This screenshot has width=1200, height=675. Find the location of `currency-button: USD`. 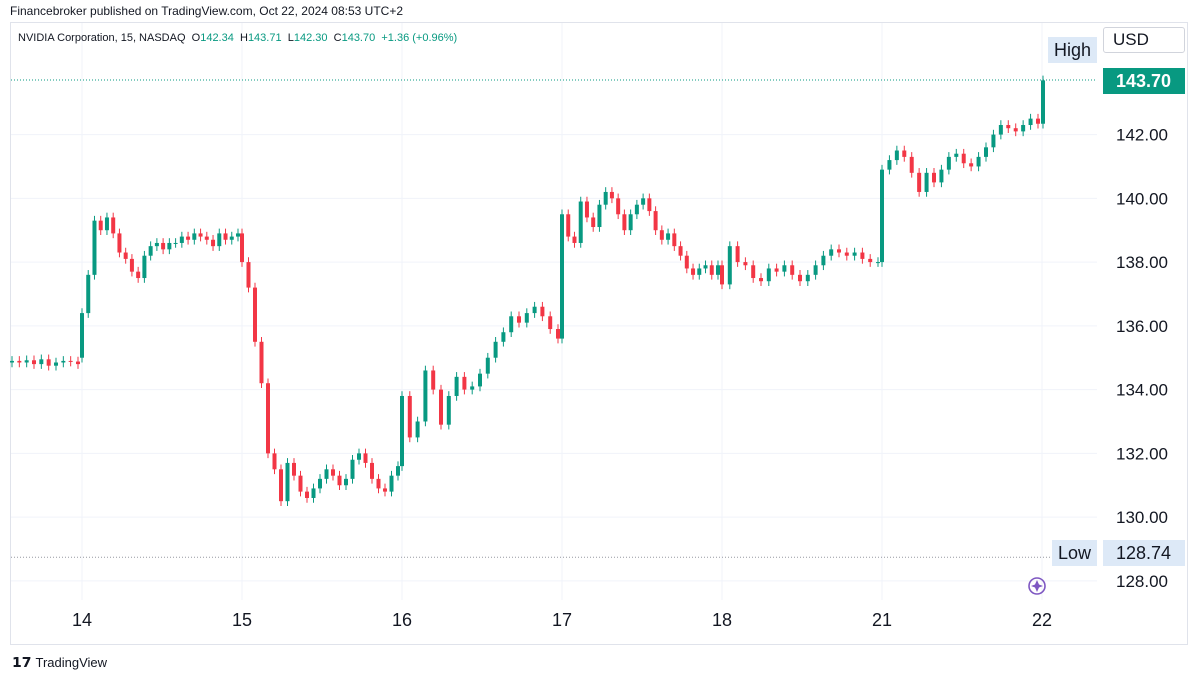

currency-button: USD is located at coordinates (1144, 40).